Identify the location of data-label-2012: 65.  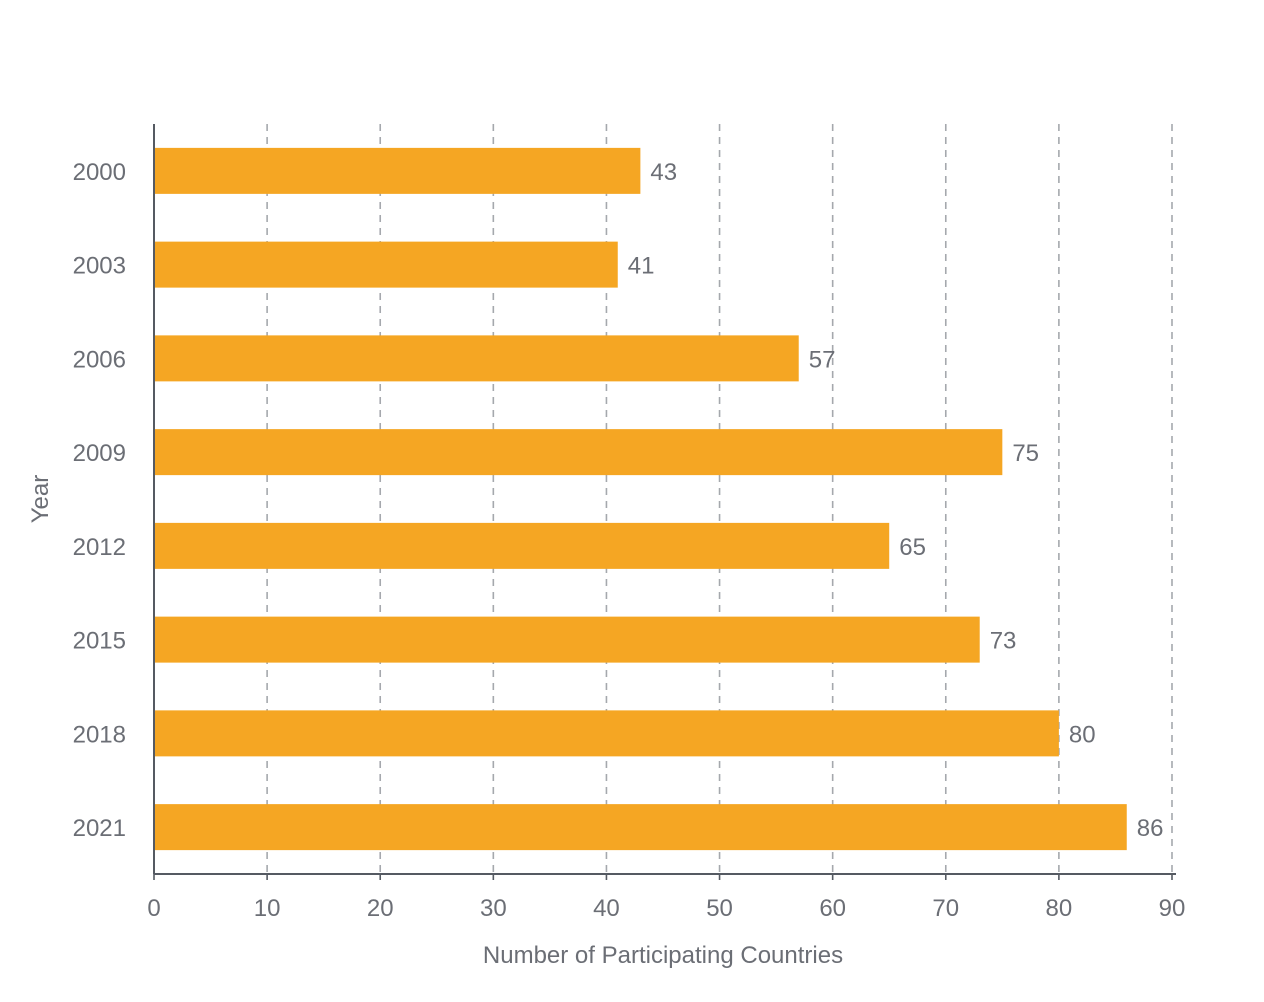
(912, 547).